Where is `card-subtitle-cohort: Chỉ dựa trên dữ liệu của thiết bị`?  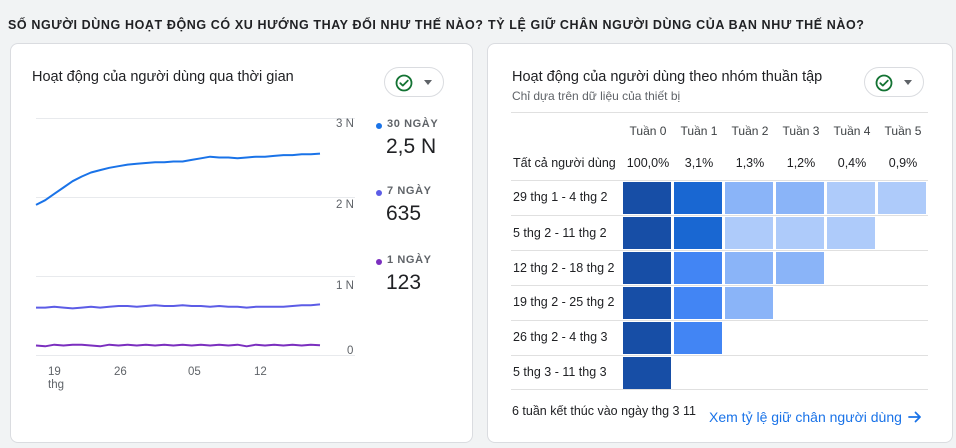
card-subtitle-cohort: Chỉ dựa trên dữ liệu của thiết bị is located at coordinates (596, 96).